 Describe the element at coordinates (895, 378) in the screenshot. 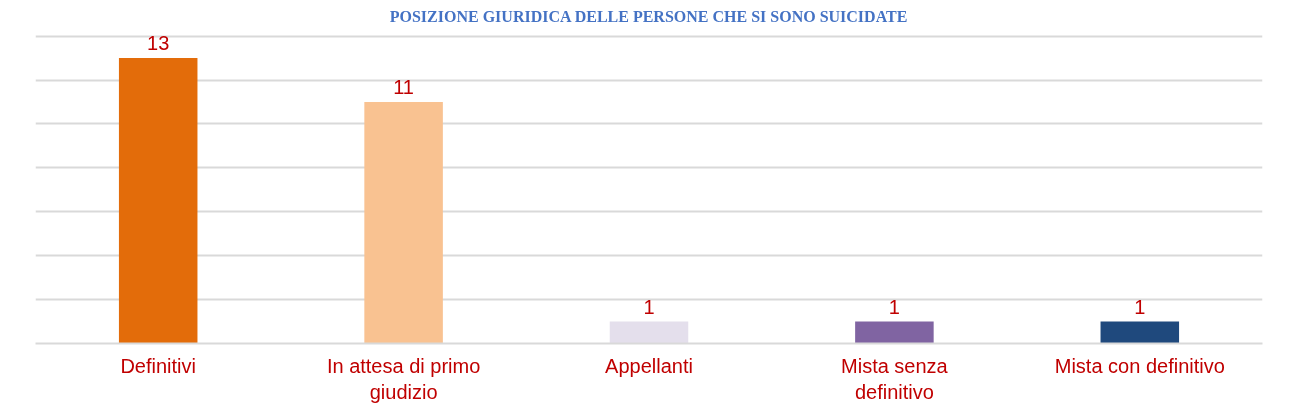

I see `x-tick-label: Mista senza definitivo` at that location.